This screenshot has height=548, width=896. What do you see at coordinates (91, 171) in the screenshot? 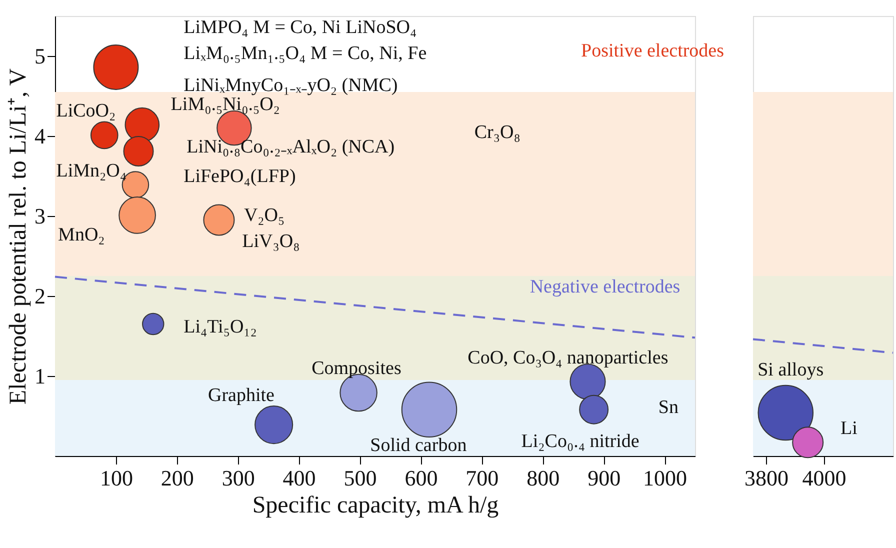
I see `annotation: LiMn₂O₄` at bounding box center [91, 171].